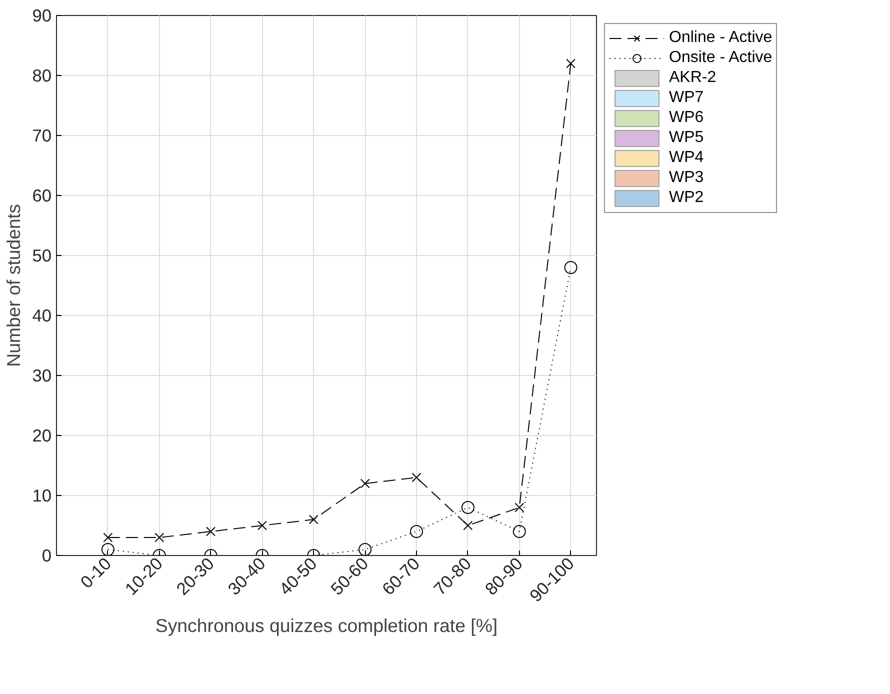  Describe the element at coordinates (686, 118) in the screenshot. I see `legend-label: WP6` at that location.